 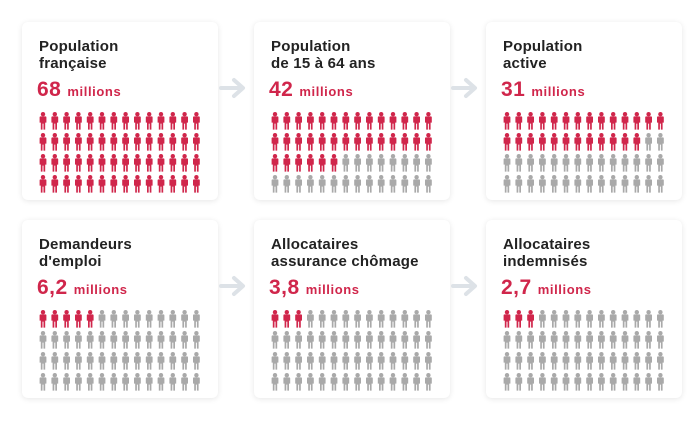 I want to click on card-title-line: de 15 à 64 ans, so click(x=323, y=63).